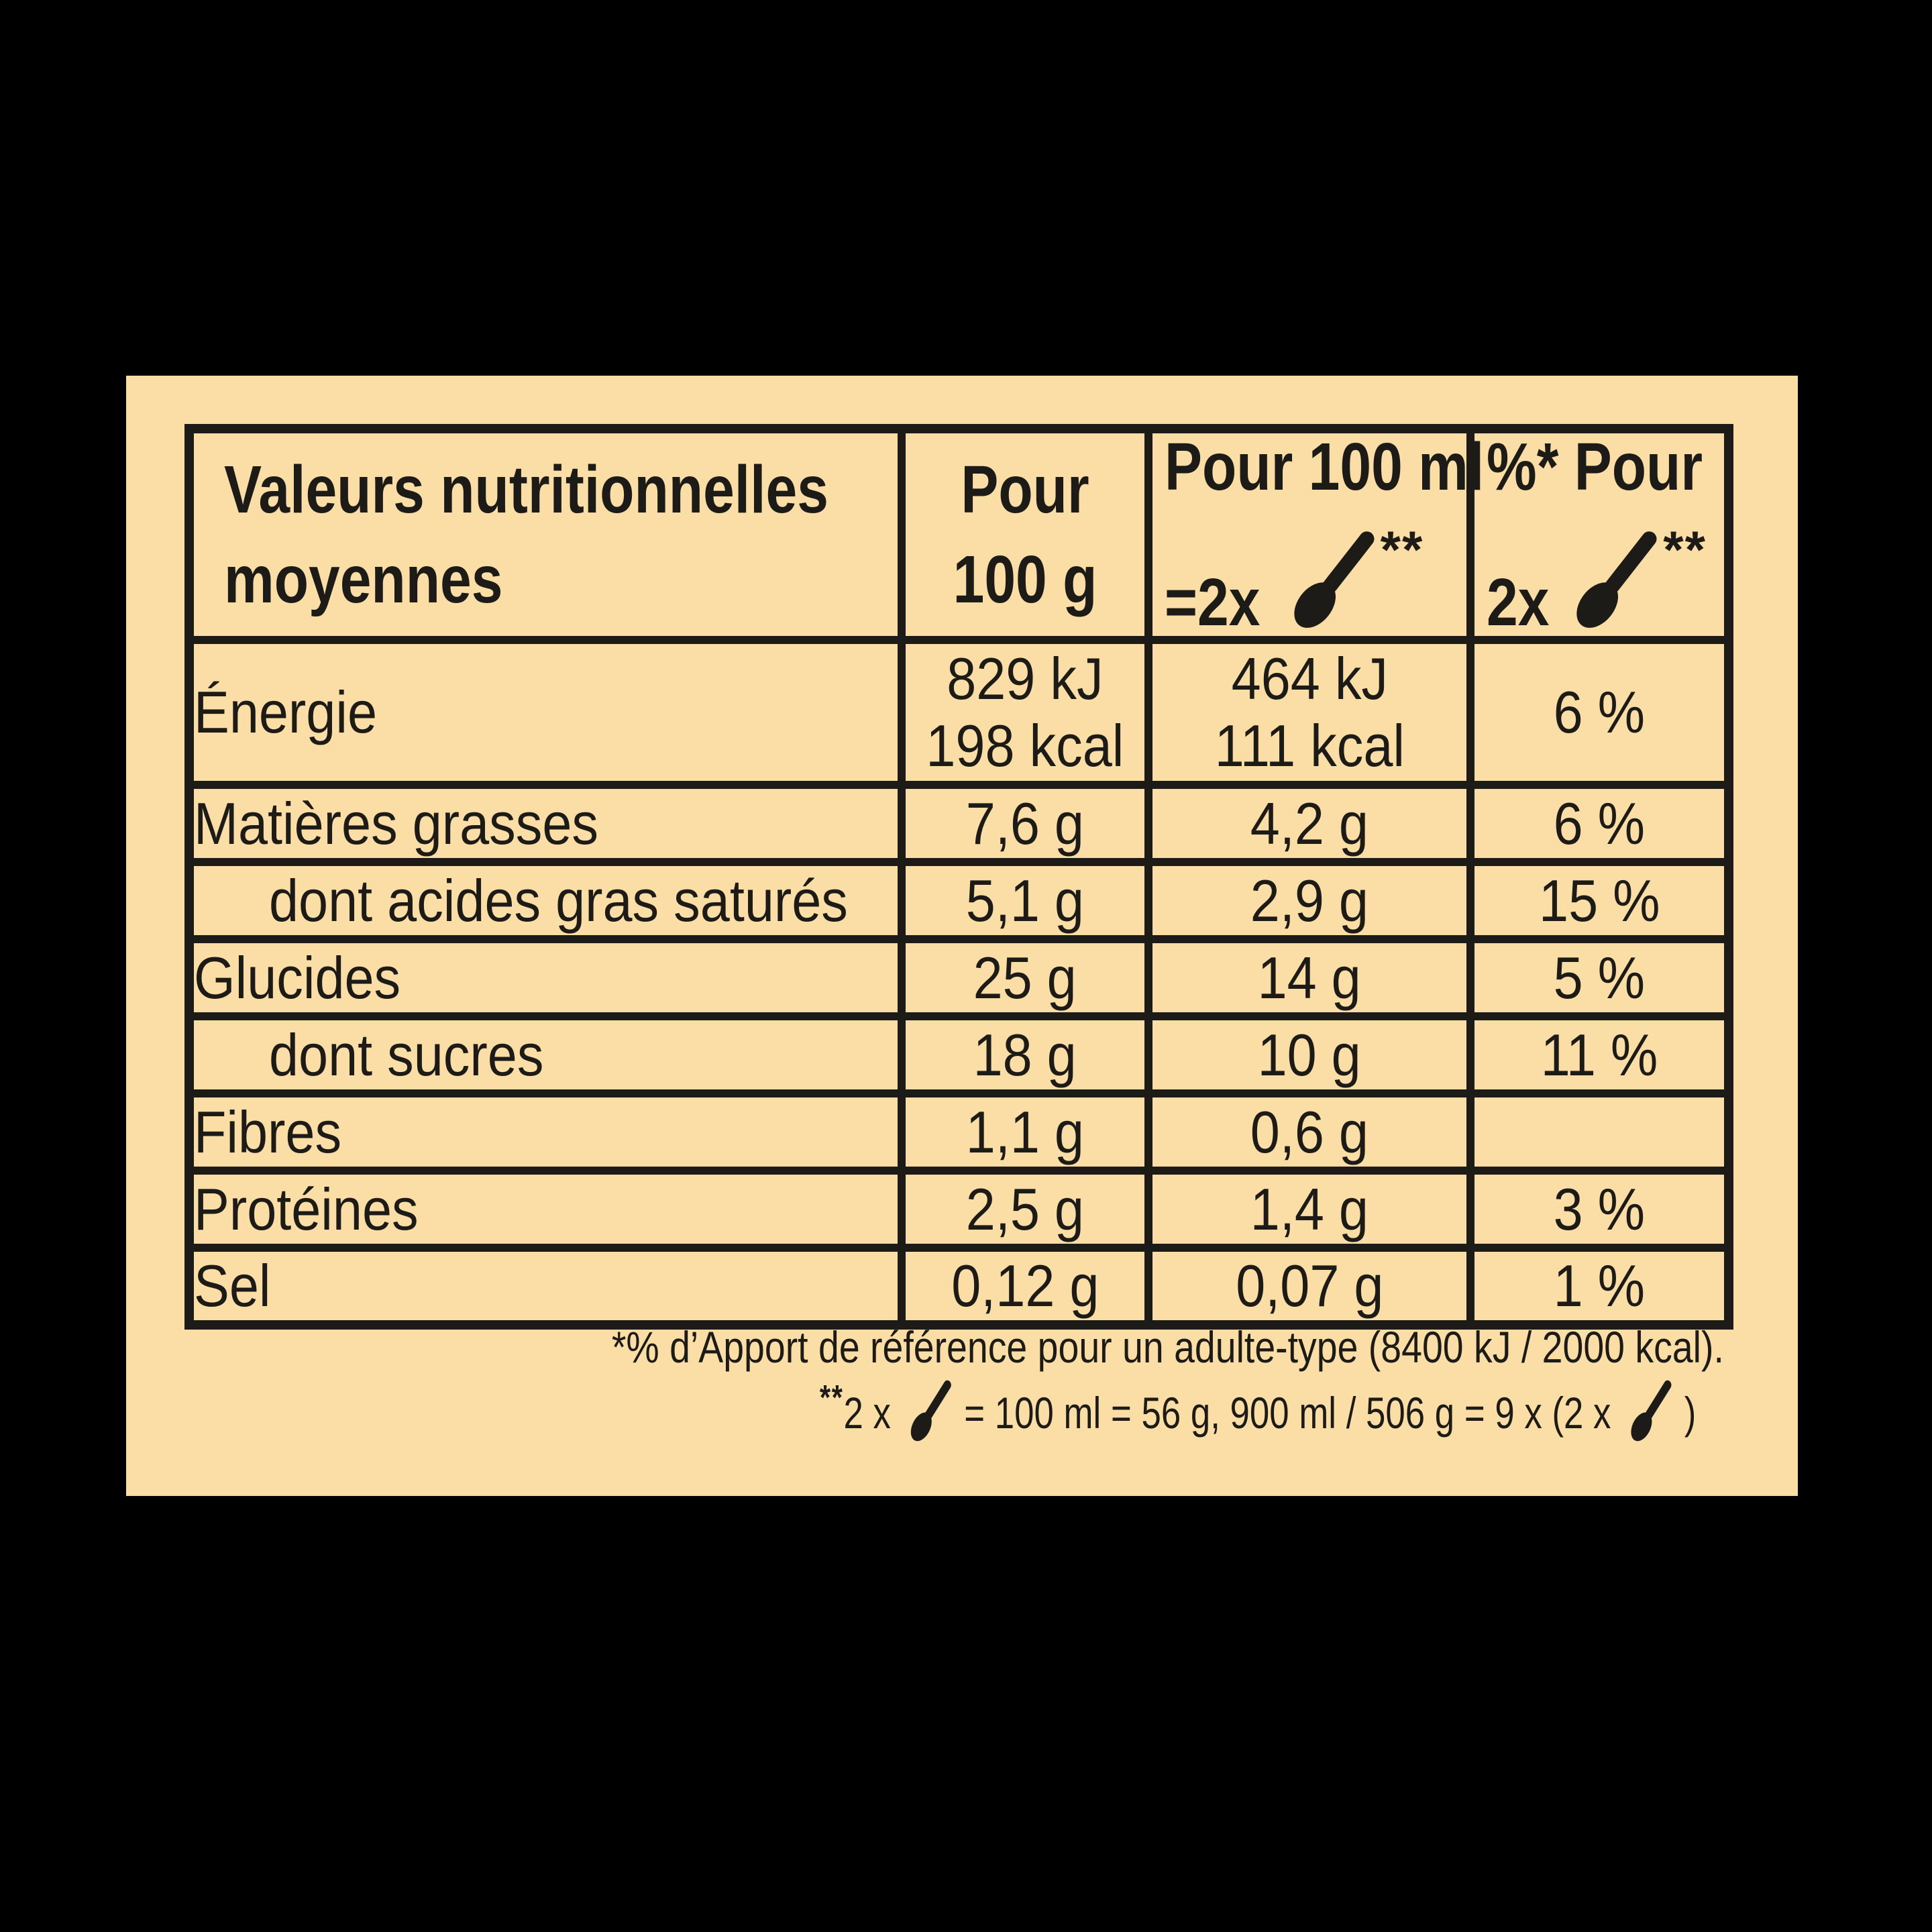 This screenshot has height=1932, width=1932. What do you see at coordinates (1595, 466) in the screenshot?
I see `header-percent-line1: %* Pour` at bounding box center [1595, 466].